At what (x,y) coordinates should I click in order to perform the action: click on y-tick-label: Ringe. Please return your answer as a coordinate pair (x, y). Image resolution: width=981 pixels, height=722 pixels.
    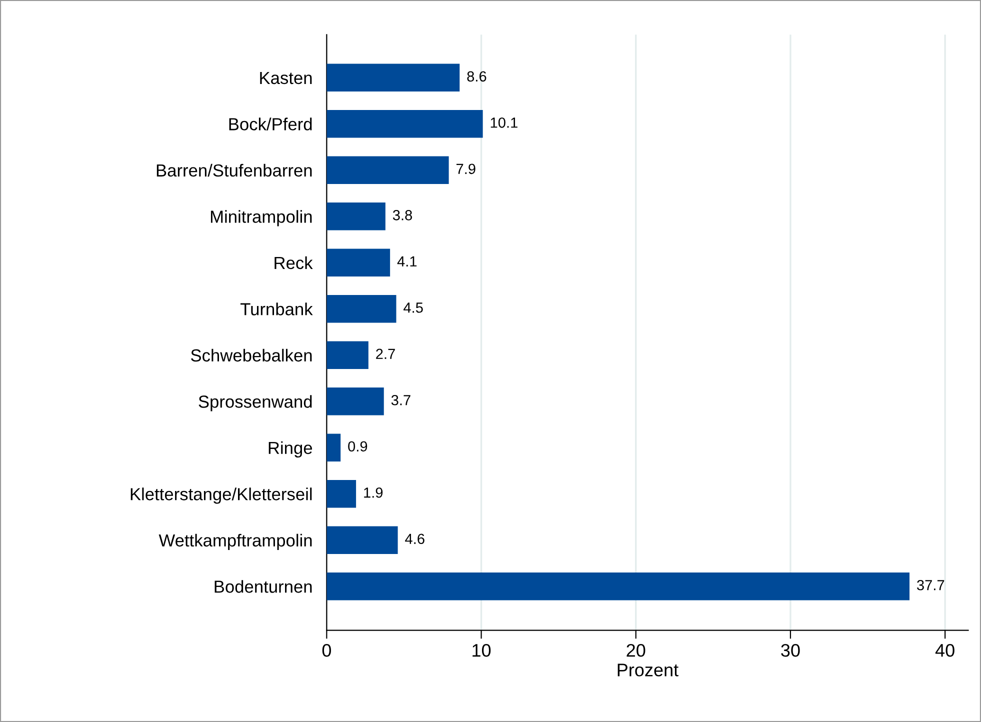
    Looking at the image, I should click on (290, 449).